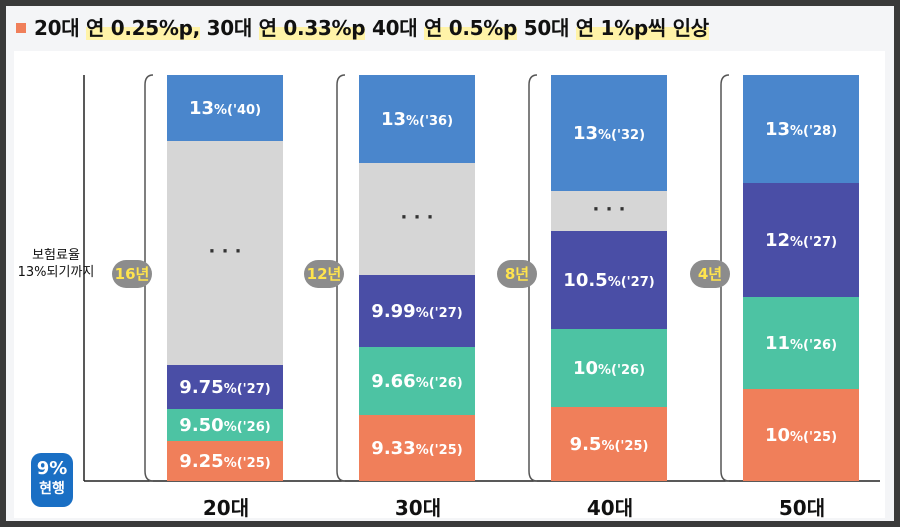 The width and height of the screenshot is (900, 527). I want to click on segment-value: 9.33, so click(393, 448).